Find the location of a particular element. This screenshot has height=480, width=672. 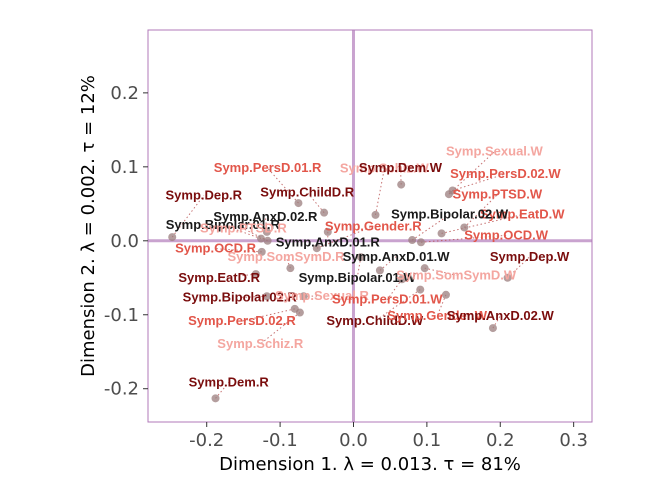

data-label: Symp.PersD.01.W is located at coordinates (387, 299).